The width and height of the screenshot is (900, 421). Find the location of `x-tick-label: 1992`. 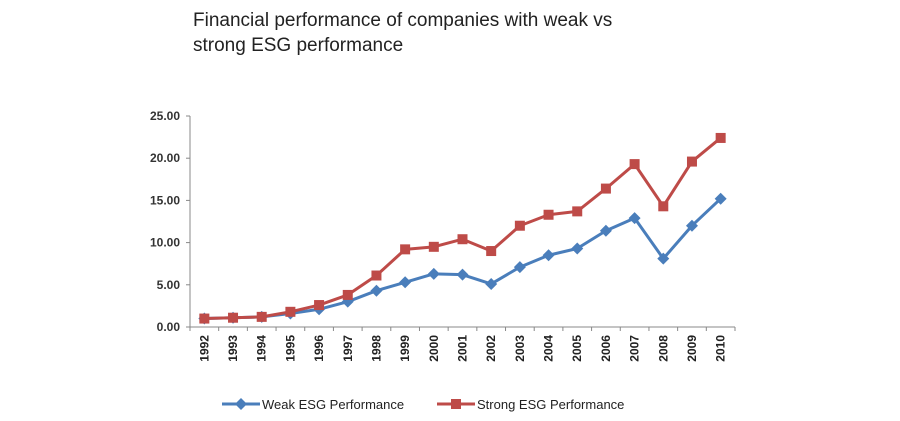

x-tick-label: 1992 is located at coordinates (204, 348).